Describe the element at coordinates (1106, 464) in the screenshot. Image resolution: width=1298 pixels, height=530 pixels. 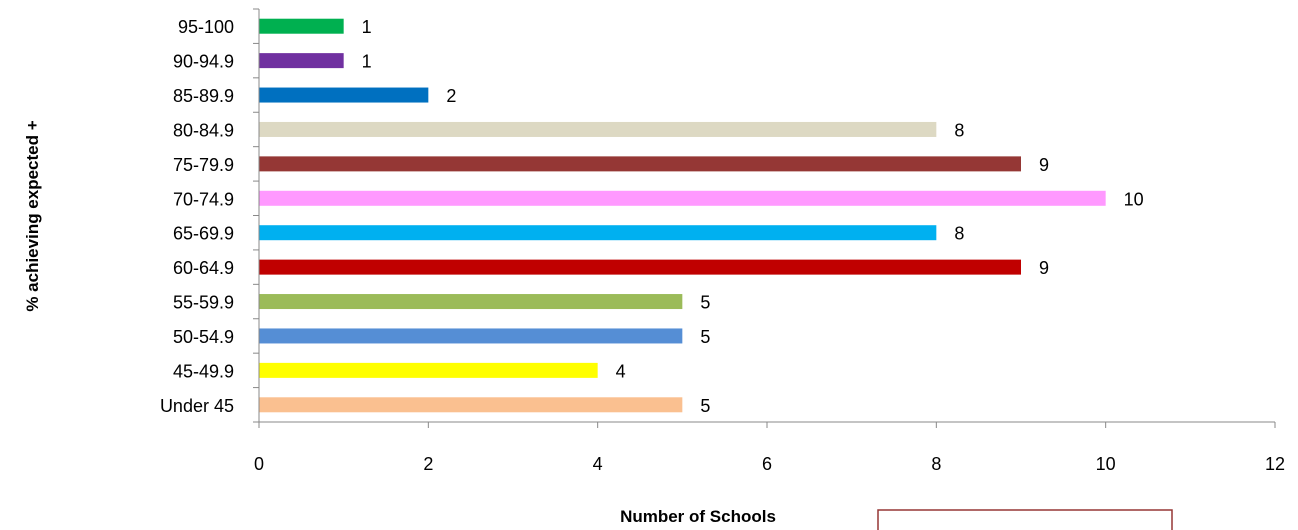
I see `x-tick-label: 10` at that location.